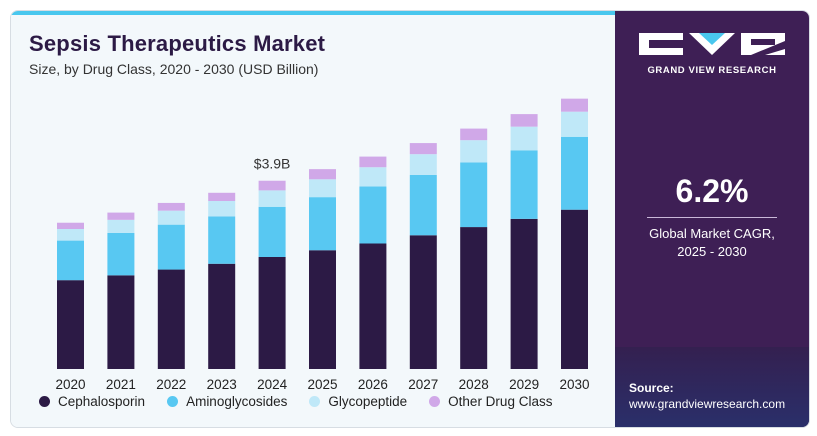 This screenshot has height=436, width=817. Describe the element at coordinates (70, 260) in the screenshot. I see `bar-aminoglycosides-2020` at that location.